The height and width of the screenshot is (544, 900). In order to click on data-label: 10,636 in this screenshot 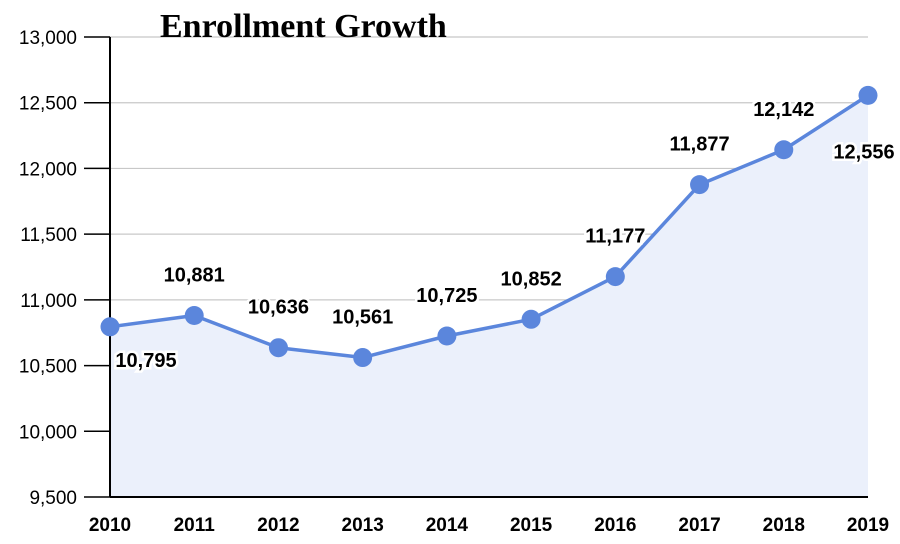, I will do `click(278, 308)`.